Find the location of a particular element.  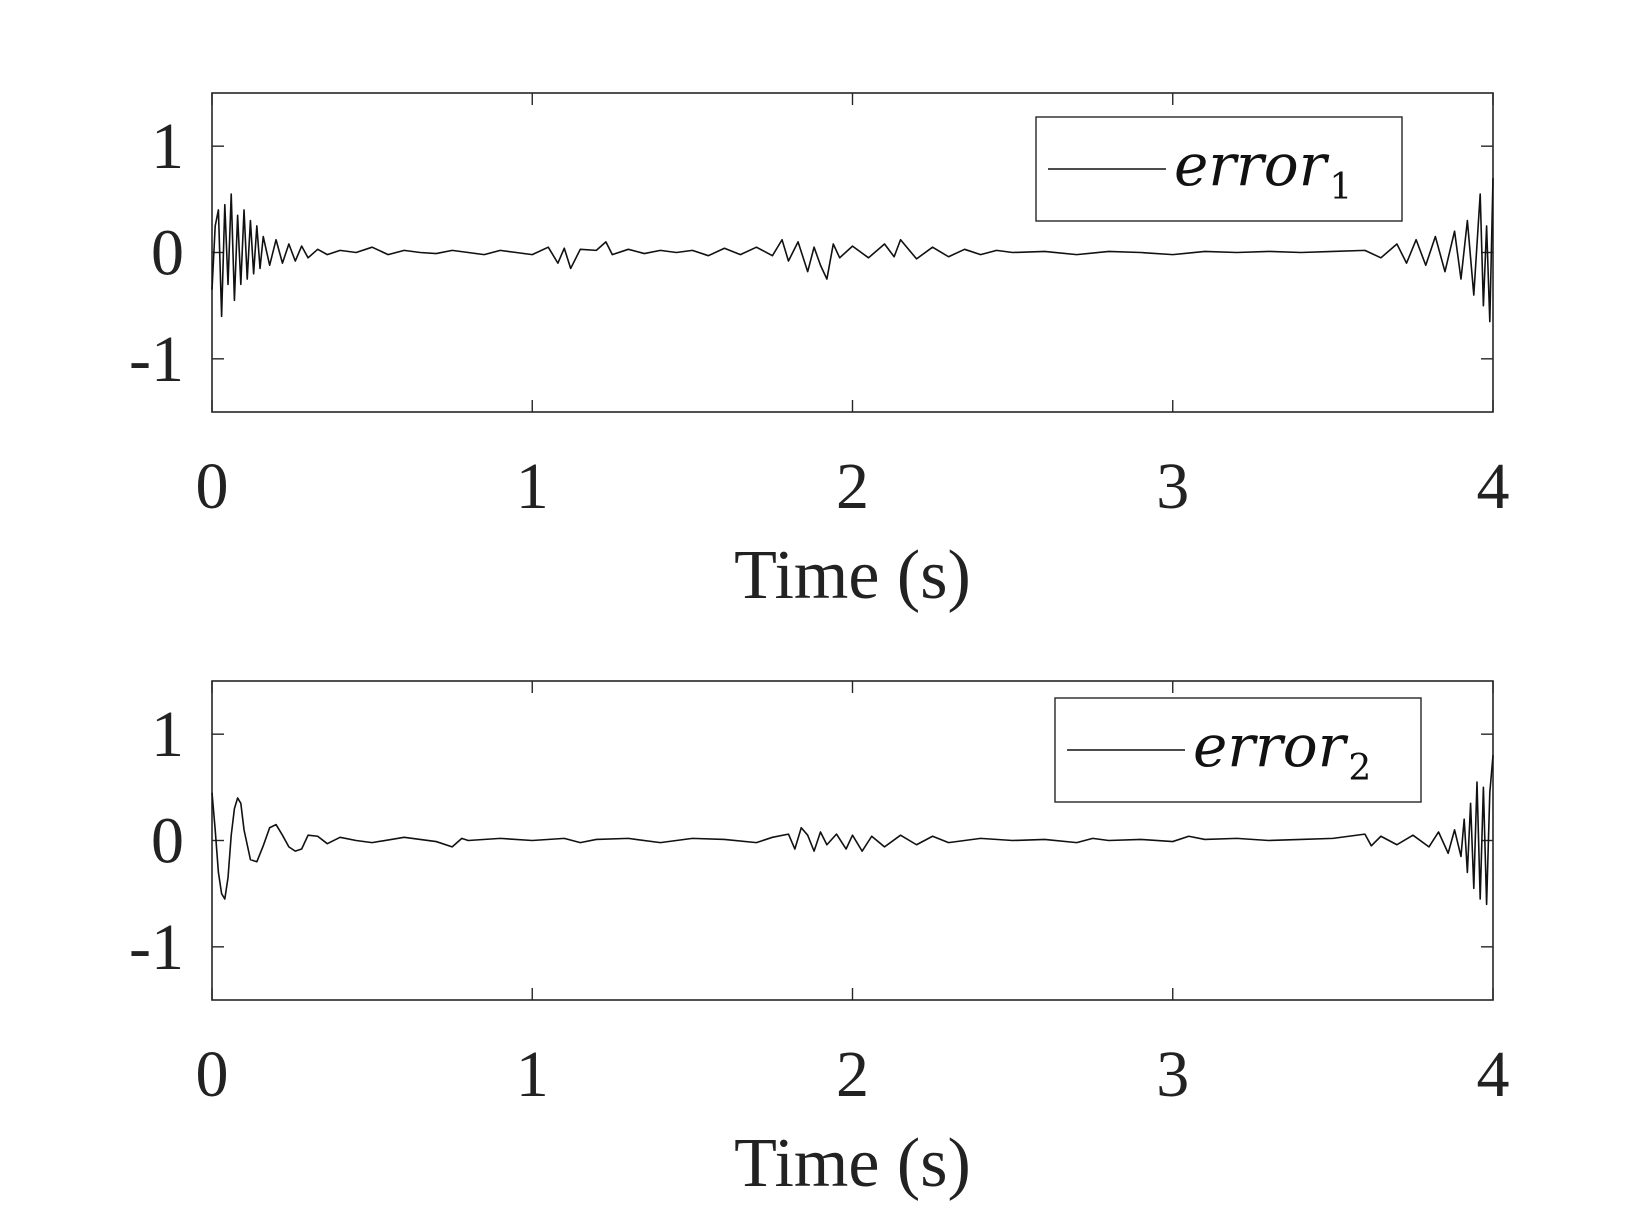

legend: error2 is located at coordinates (1238, 750).